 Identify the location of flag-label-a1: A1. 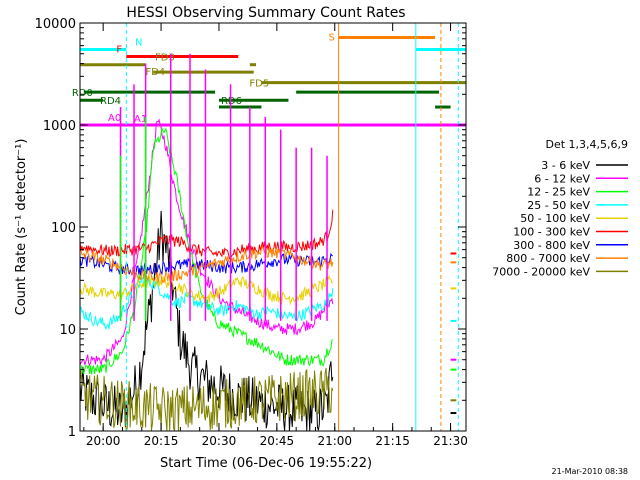
(140, 119).